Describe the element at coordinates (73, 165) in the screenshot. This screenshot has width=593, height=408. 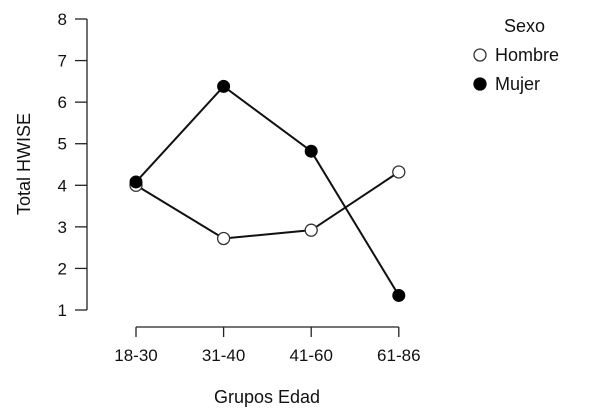
I see `y-axis: 1 2 3 4 5 6 7 8` at that location.